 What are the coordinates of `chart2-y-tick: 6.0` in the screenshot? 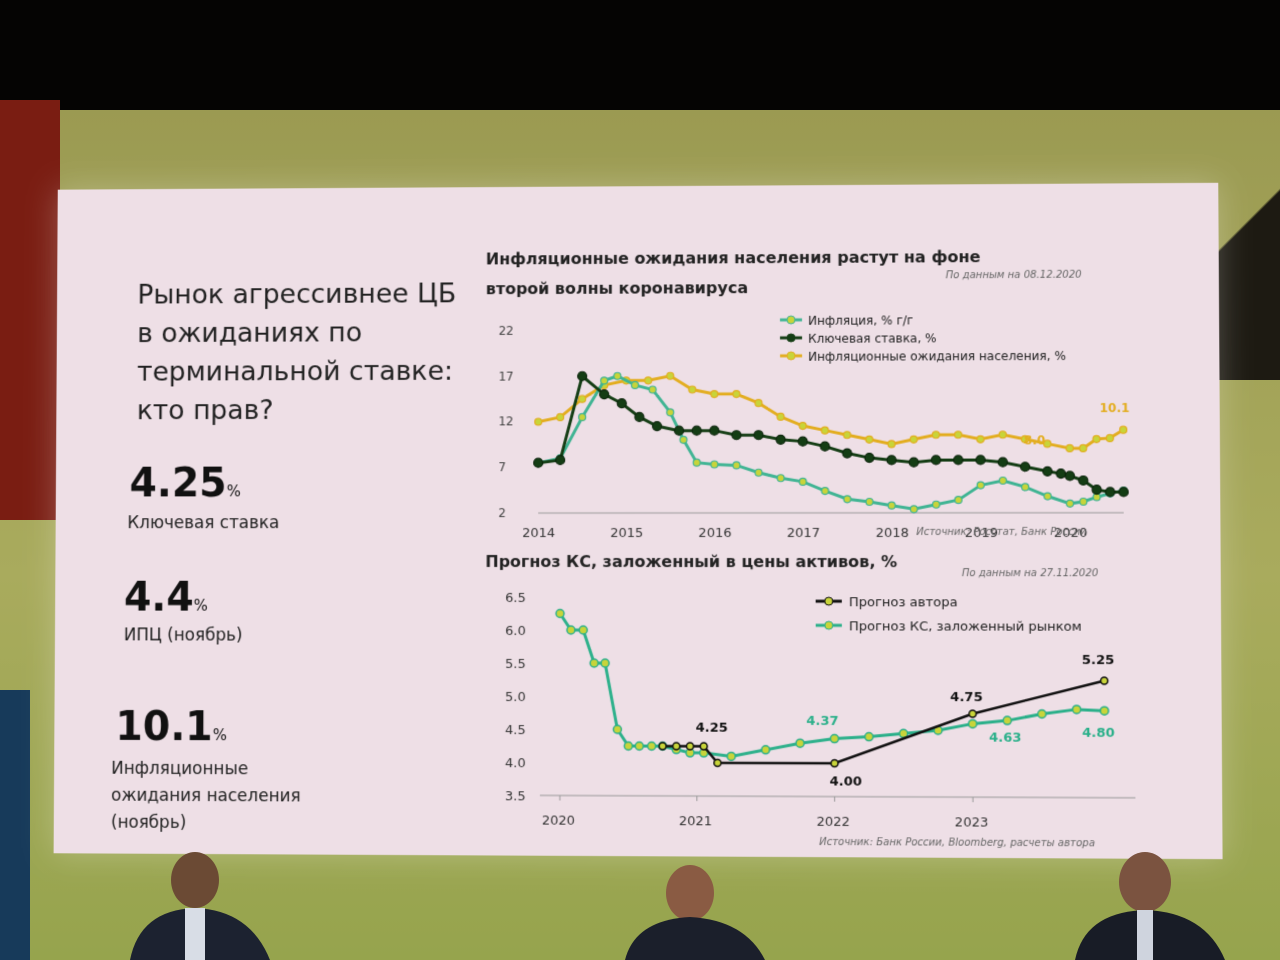 It's located at (515, 631).